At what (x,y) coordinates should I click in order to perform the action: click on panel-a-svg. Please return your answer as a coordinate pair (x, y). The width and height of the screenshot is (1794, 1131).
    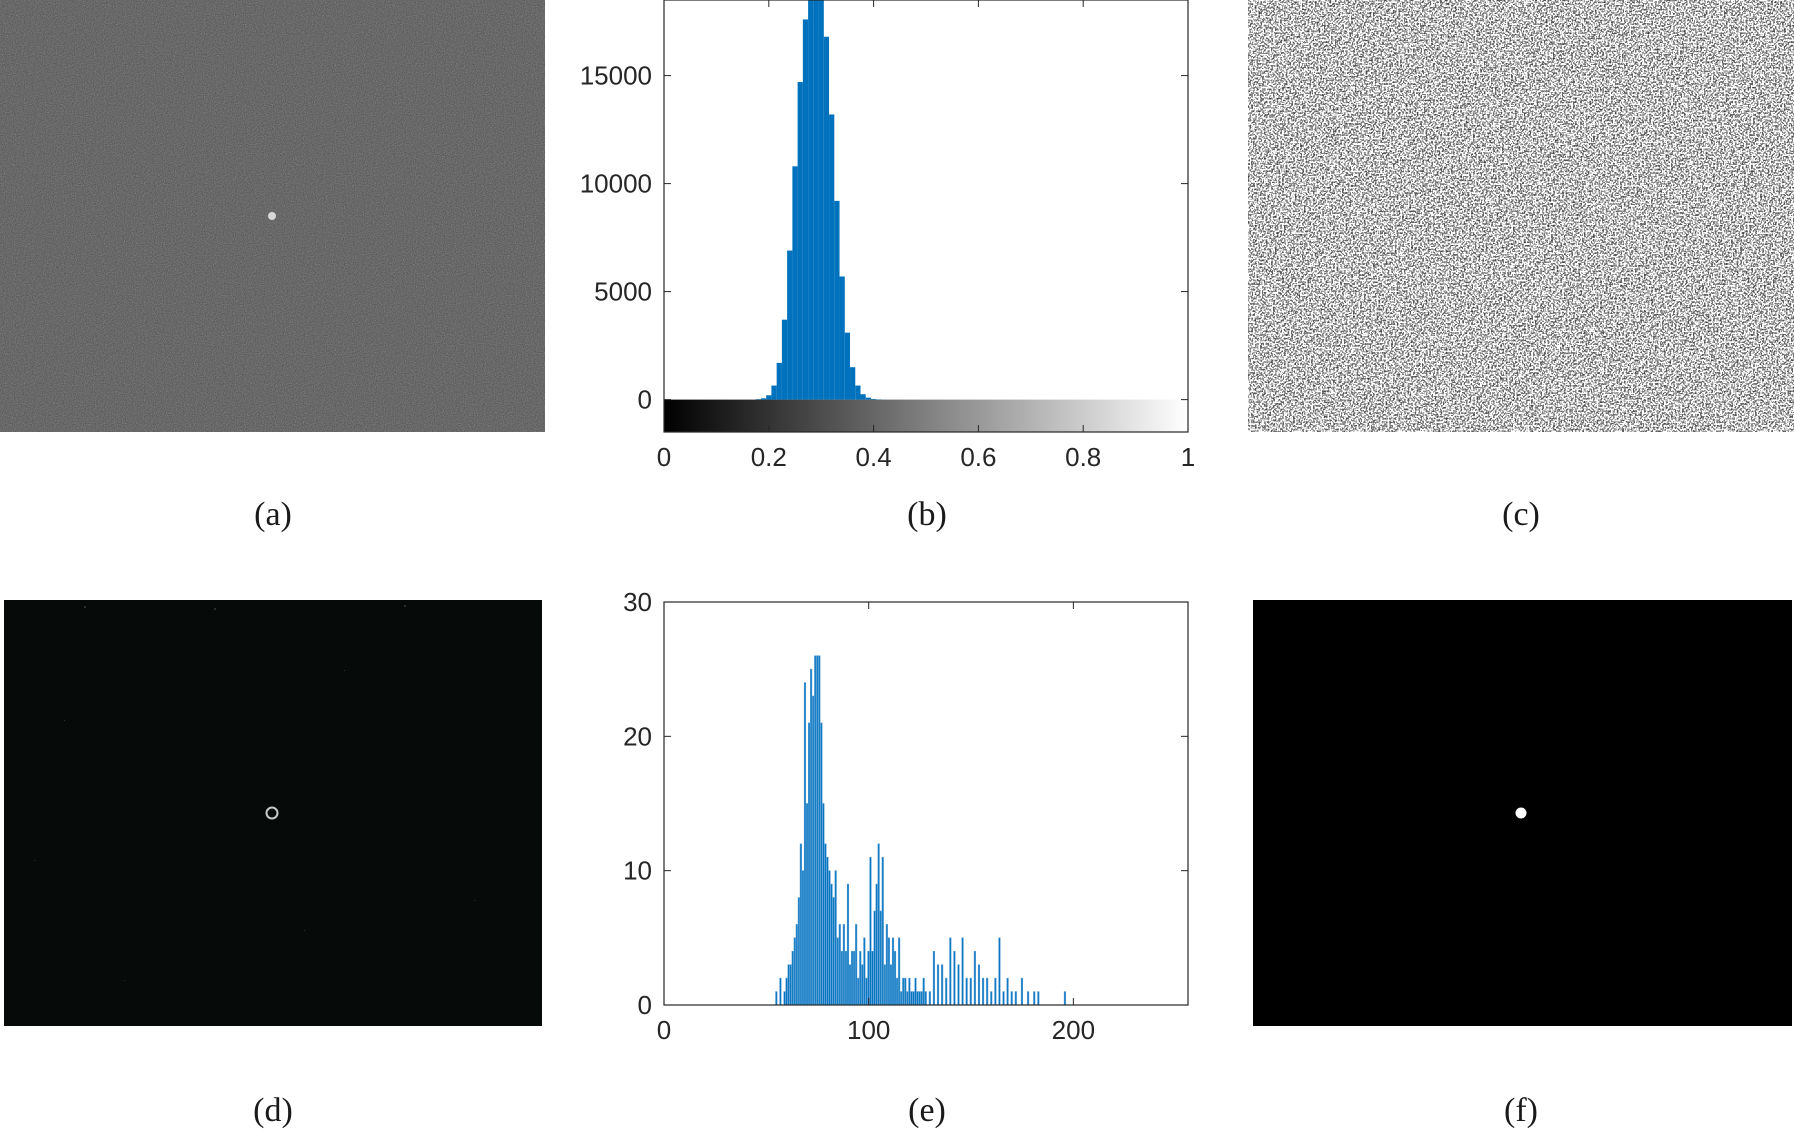
    Looking at the image, I should click on (272, 216).